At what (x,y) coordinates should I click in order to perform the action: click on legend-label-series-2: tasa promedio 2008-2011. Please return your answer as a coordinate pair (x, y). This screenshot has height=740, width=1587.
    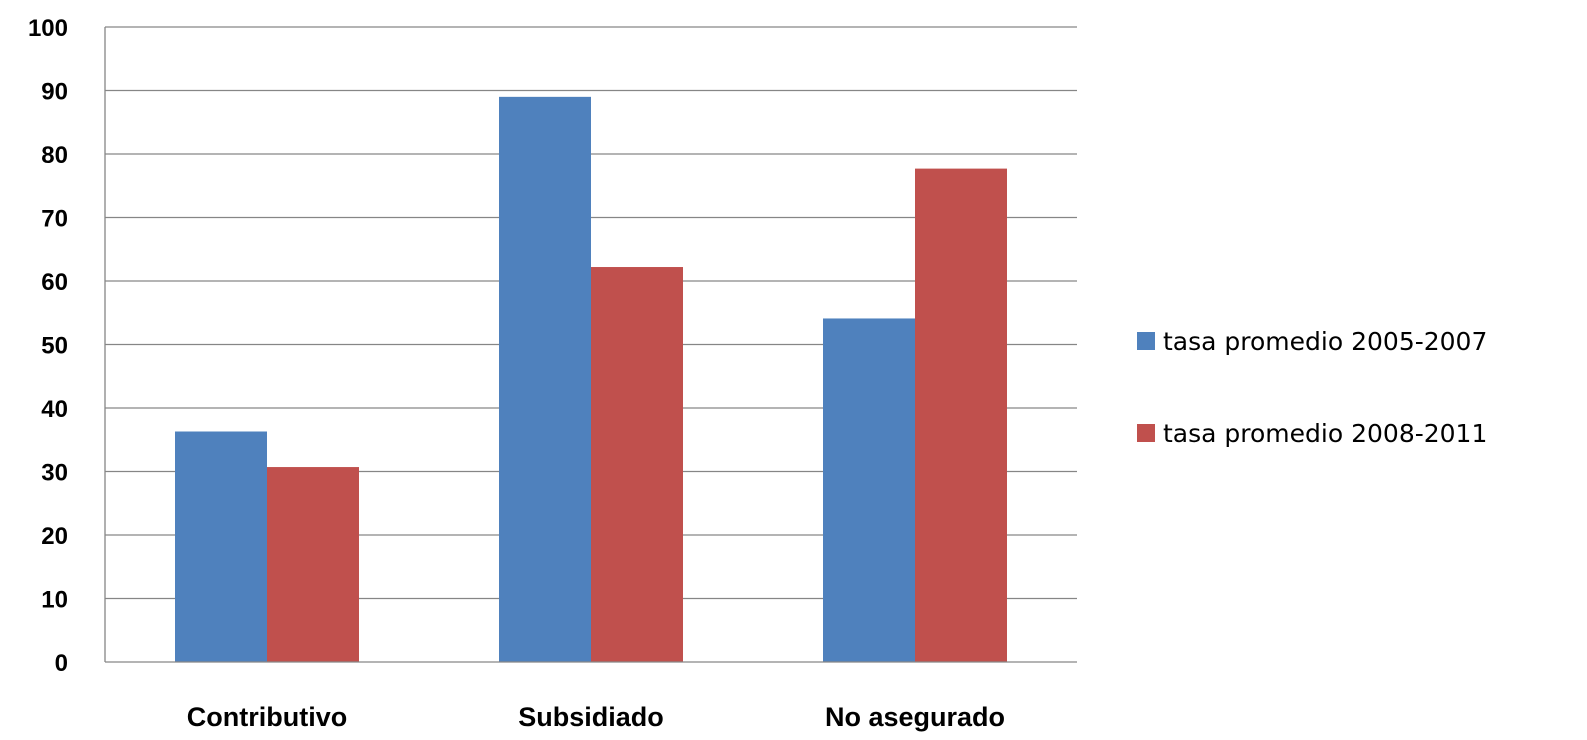
    Looking at the image, I should click on (1325, 433).